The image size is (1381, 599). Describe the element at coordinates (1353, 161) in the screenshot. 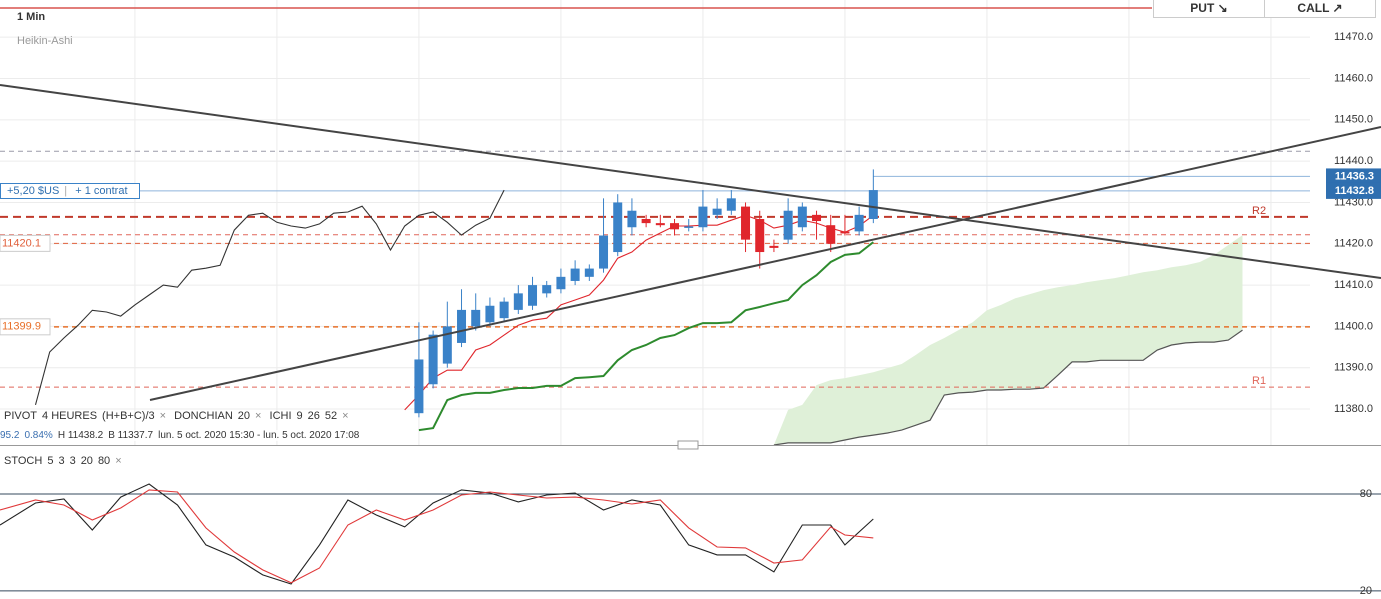

I see `y-tick-label: 11440.0` at that location.